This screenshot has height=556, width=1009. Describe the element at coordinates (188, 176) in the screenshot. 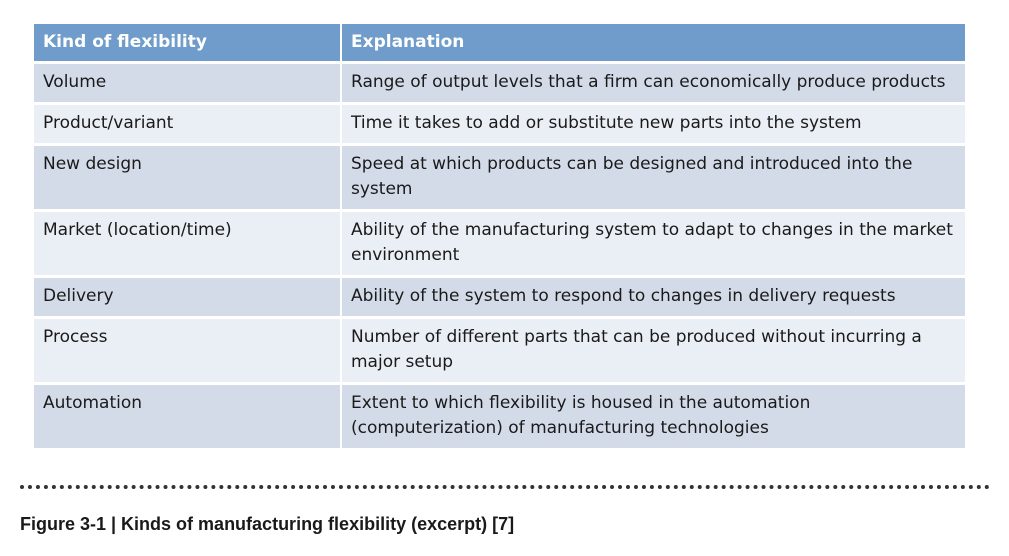

I see `kind-cell: New design` at that location.